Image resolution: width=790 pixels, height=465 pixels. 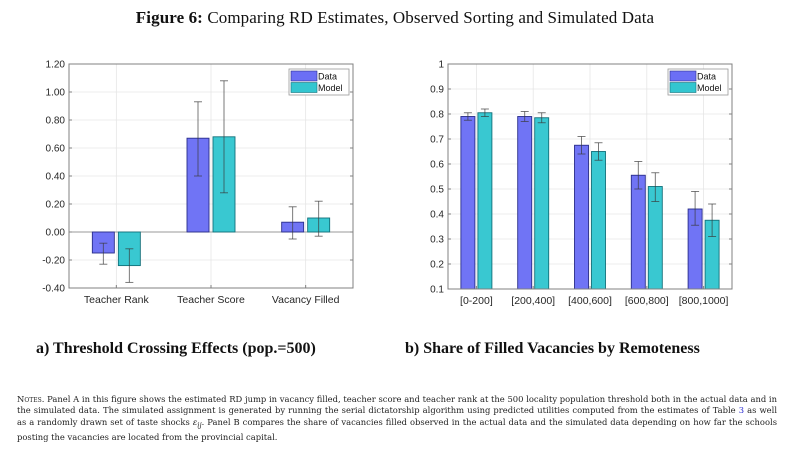 What do you see at coordinates (31, 399) in the screenshot?
I see `notes-label: Notes.` at bounding box center [31, 399].